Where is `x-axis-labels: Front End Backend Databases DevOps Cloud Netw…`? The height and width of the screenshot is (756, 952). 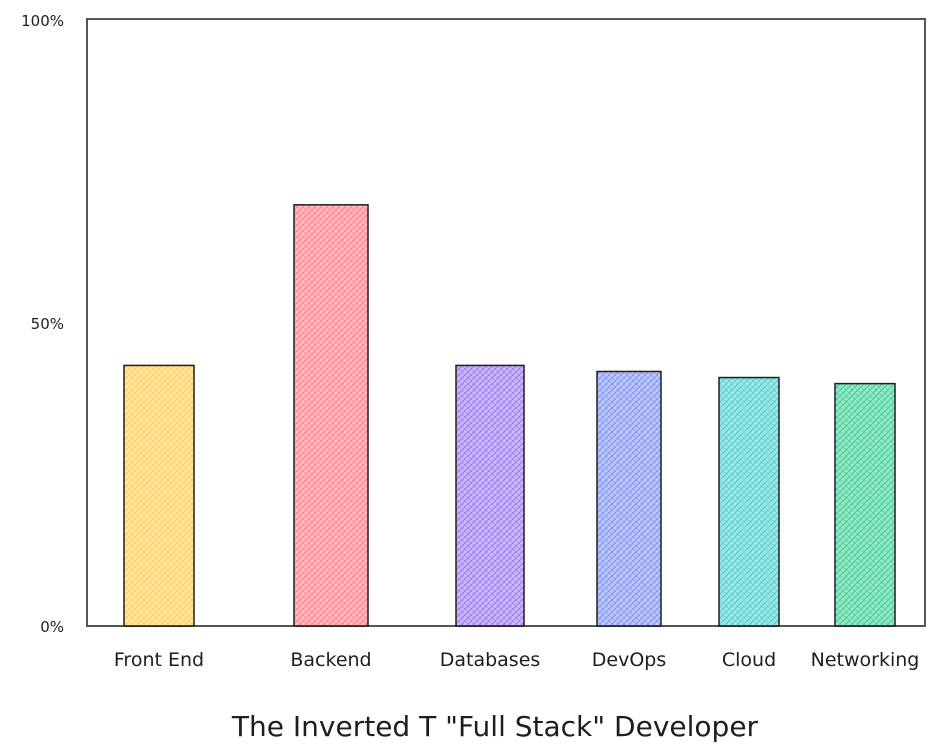 x-axis-labels: Front End Backend Databases DevOps Cloud Netw… is located at coordinates (516, 660).